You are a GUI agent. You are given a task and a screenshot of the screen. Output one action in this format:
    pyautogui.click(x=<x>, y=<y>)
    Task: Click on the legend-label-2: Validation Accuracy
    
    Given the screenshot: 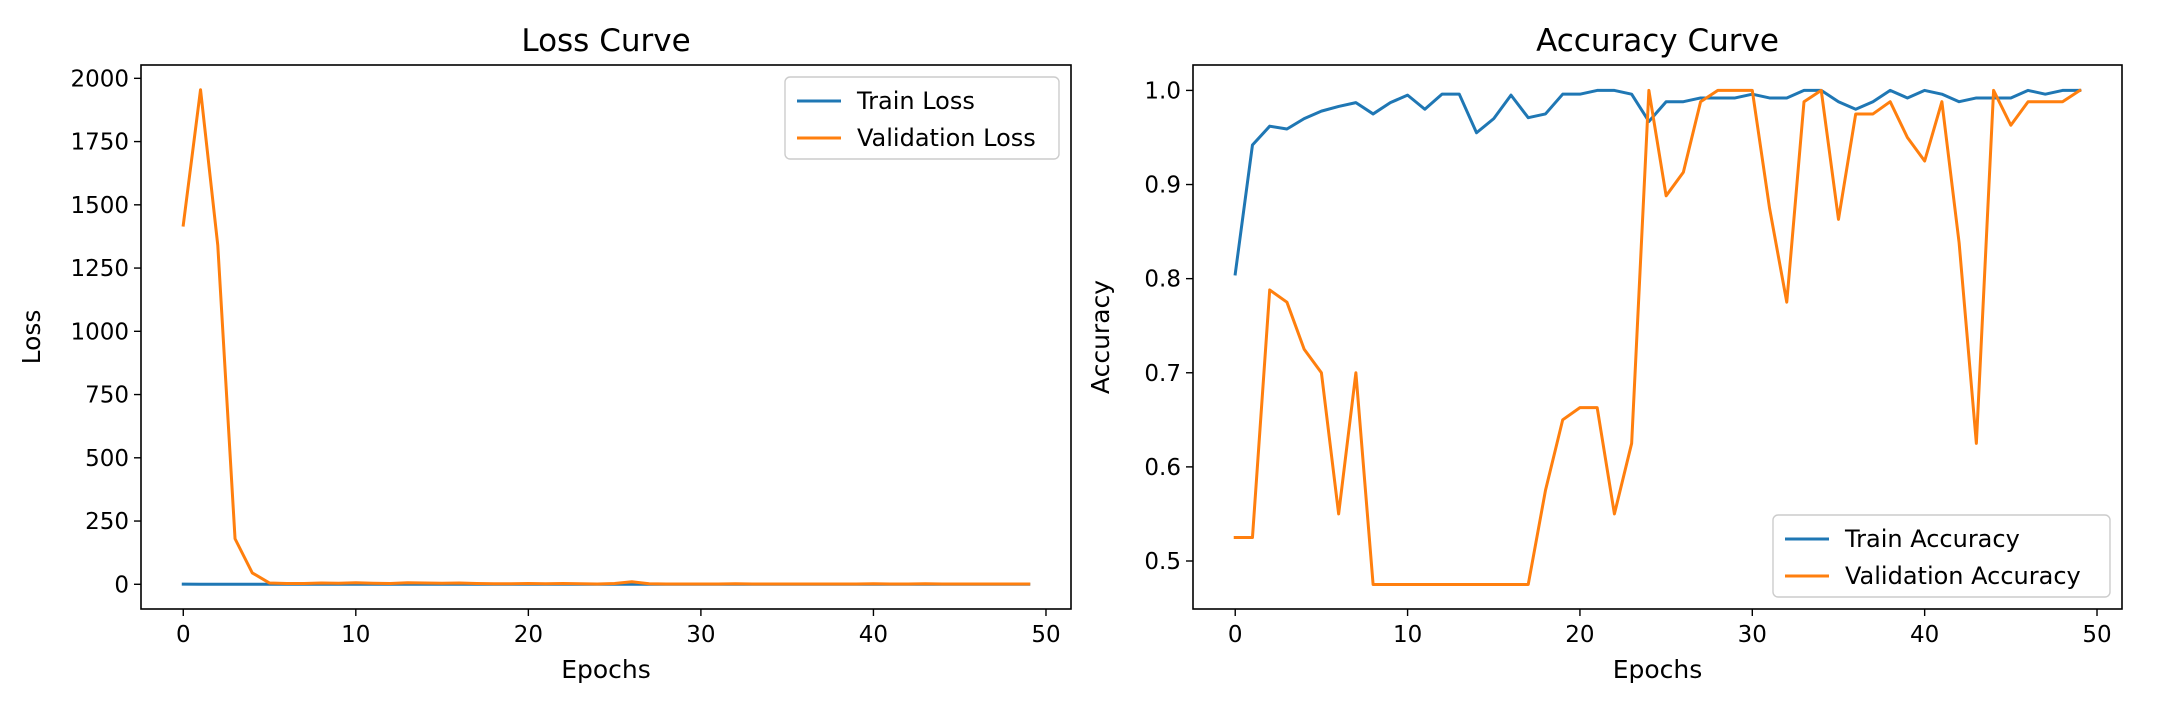 What is the action you would take?
    pyautogui.click(x=1963, y=576)
    